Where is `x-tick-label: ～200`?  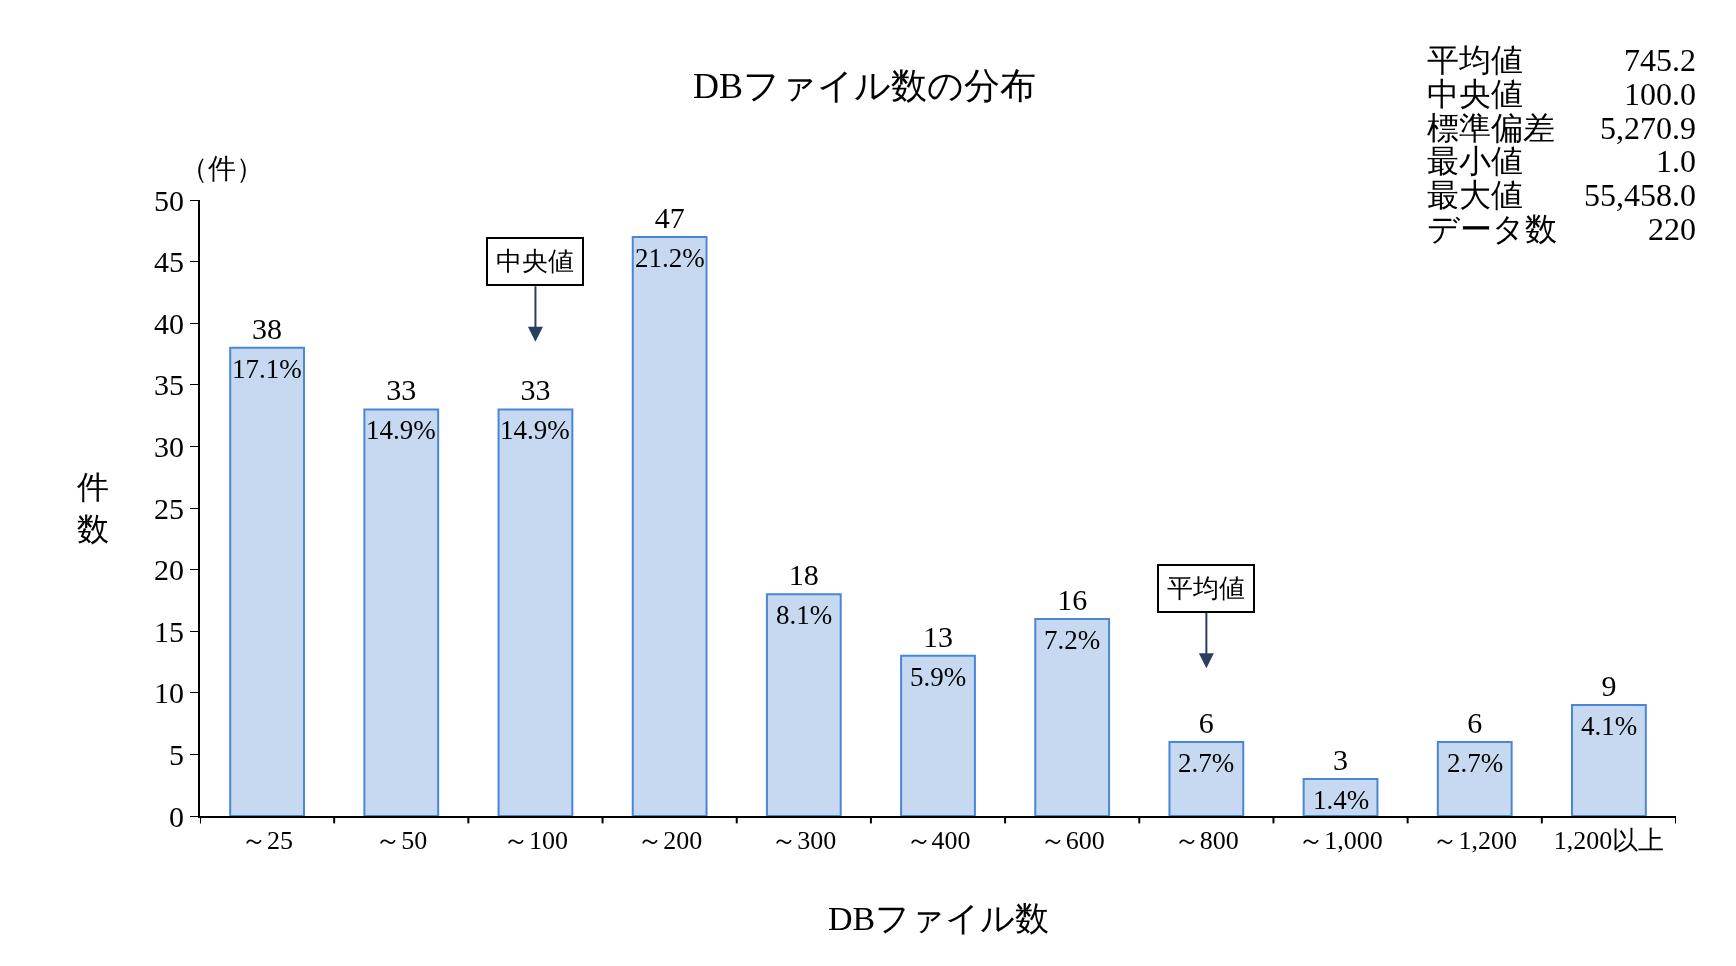 x-tick-label: ～200 is located at coordinates (670, 841).